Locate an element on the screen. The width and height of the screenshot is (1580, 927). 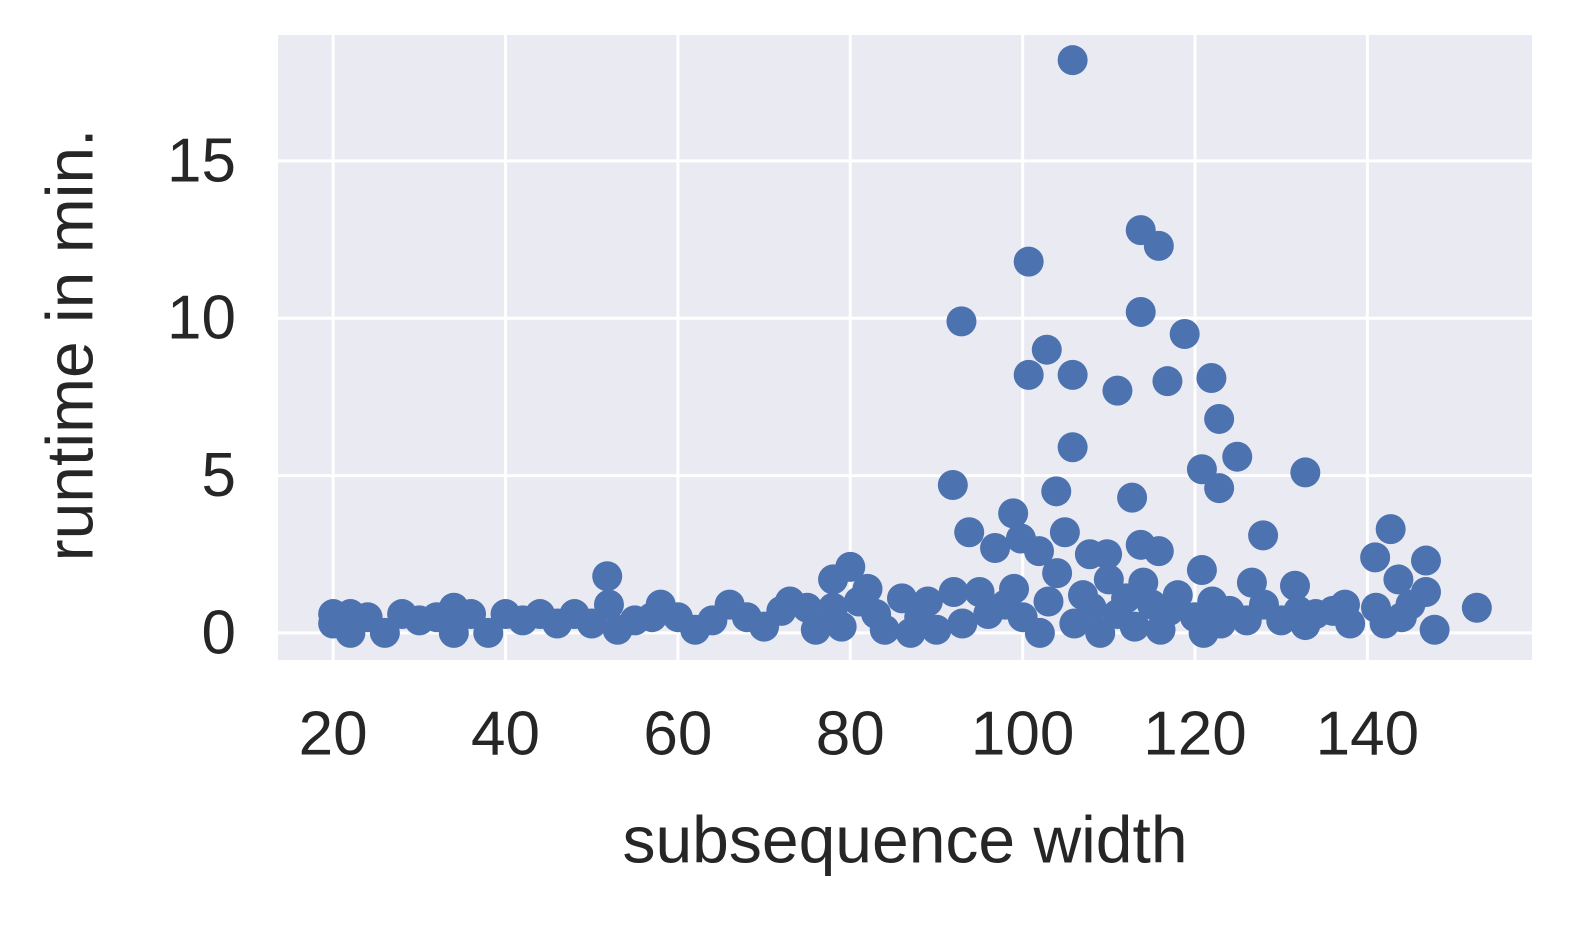
x-tick-label: 40 is located at coordinates (505, 733).